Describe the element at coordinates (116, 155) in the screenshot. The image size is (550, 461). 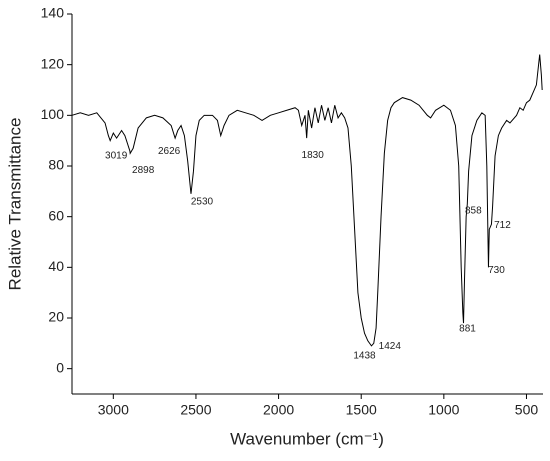
I see `peak-label: 3019` at that location.